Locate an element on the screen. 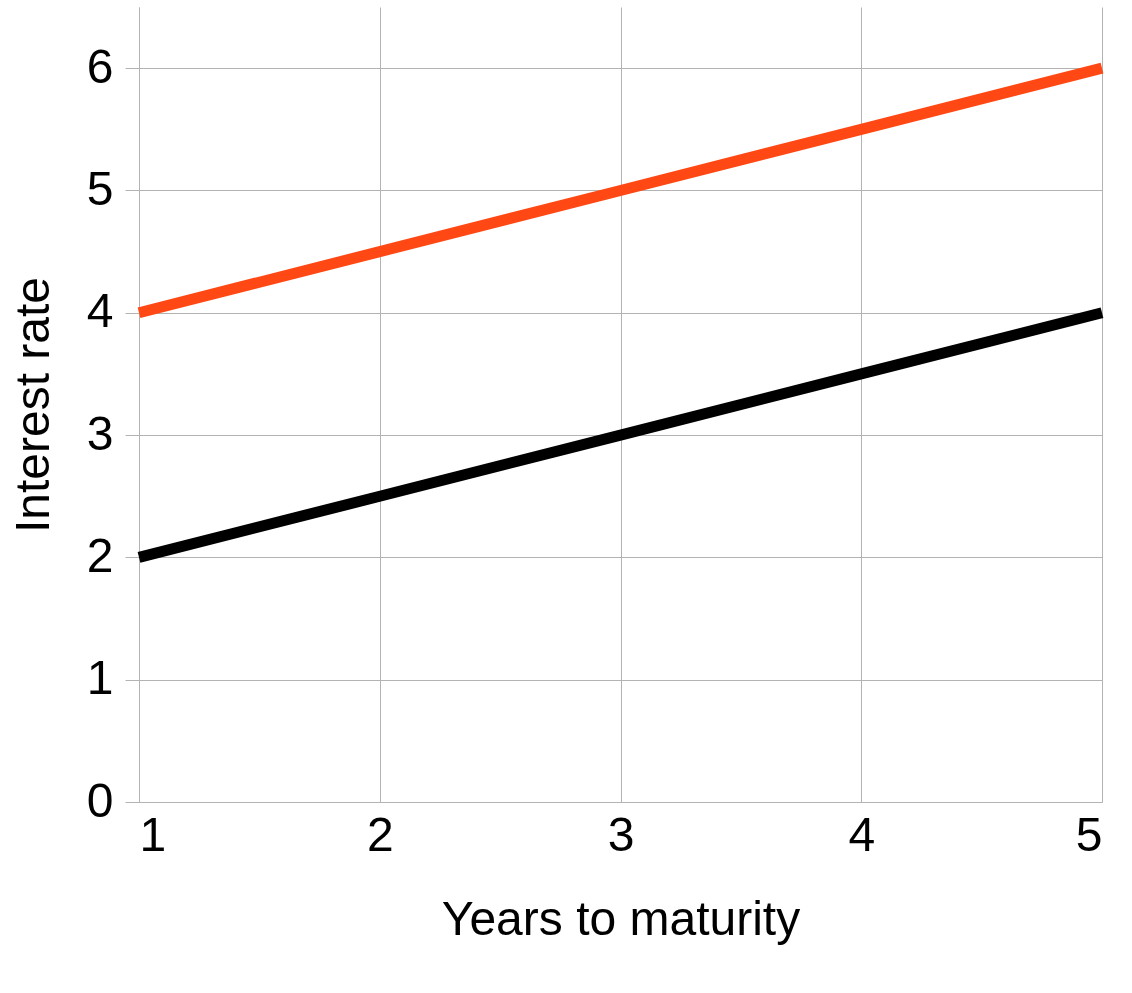 The height and width of the screenshot is (993, 1132). x-axis-title: Years to maturity is located at coordinates (621, 918).